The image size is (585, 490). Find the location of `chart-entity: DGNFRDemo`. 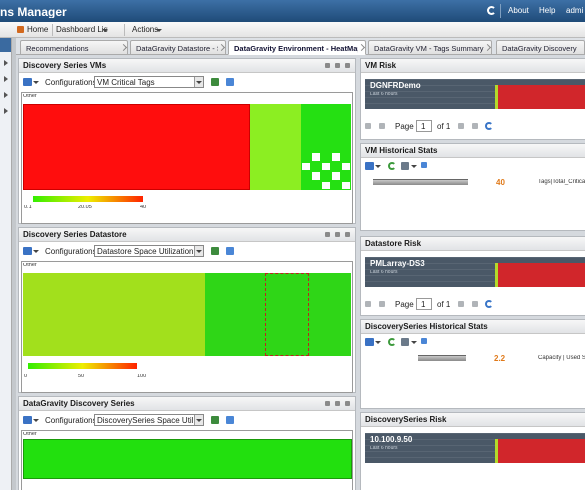

chart-entity: DGNFRDemo is located at coordinates (395, 86).